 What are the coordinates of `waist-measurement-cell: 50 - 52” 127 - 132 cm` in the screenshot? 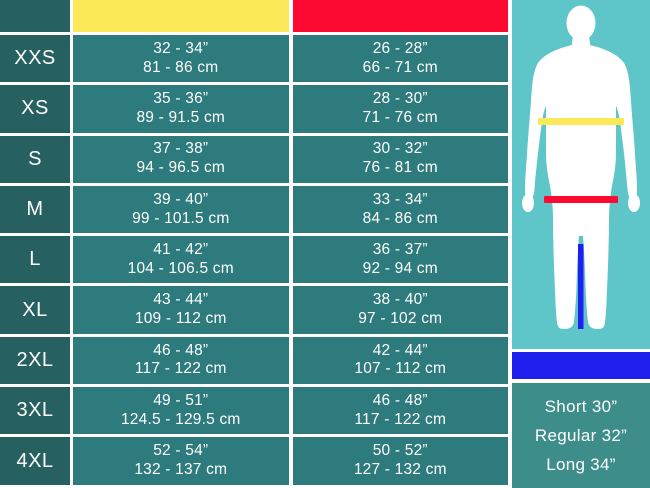 It's located at (400, 461).